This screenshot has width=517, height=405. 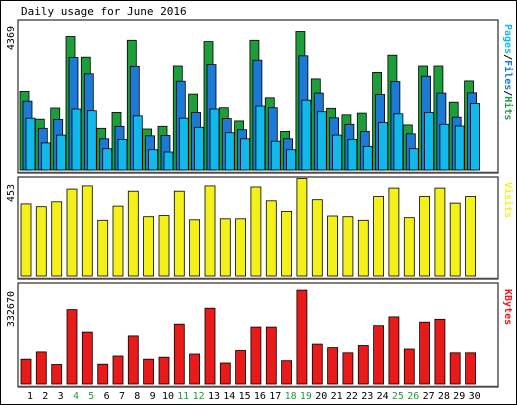 I want to click on x-tick-day-8: 8, so click(x=137, y=396).